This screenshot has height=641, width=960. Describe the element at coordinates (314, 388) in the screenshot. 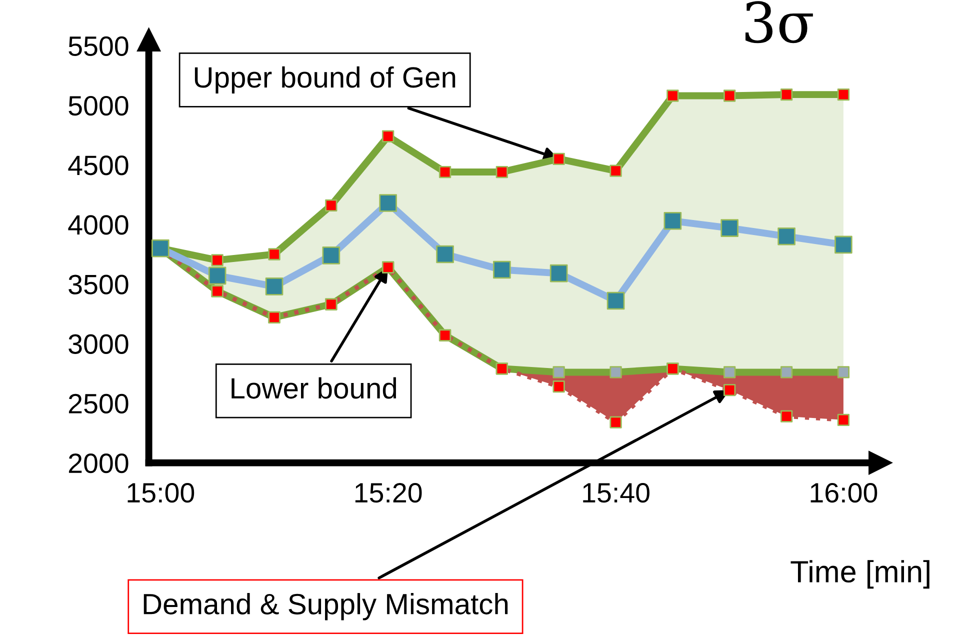

I see `annotation: Lower bound` at that location.